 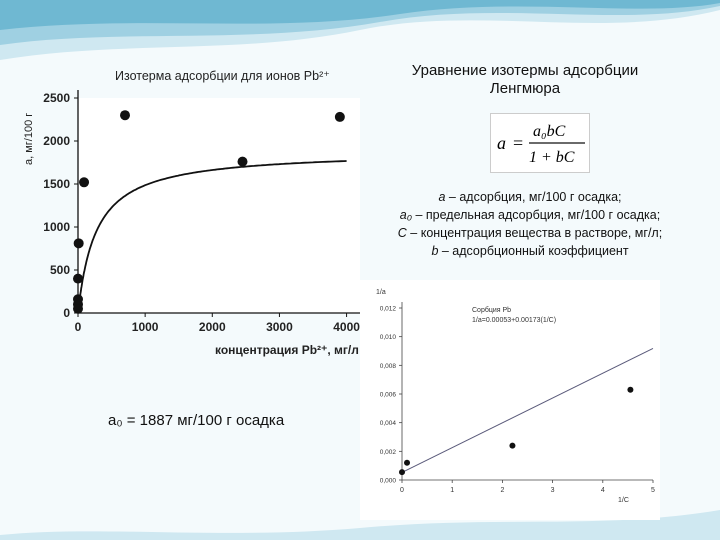 I want to click on y-tick-label: 0,010, so click(x=388, y=337).